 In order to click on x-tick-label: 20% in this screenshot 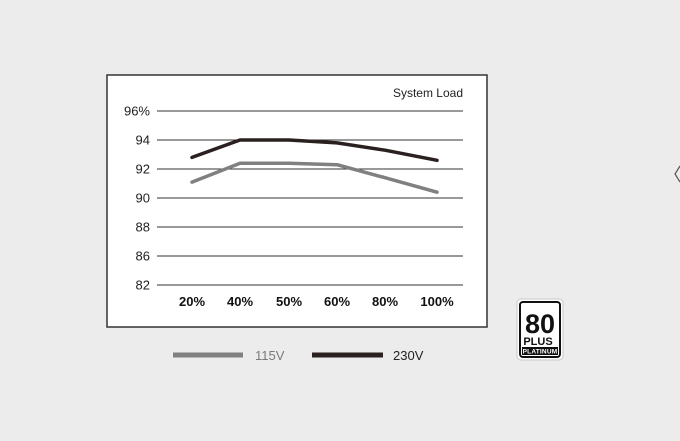, I will do `click(192, 301)`.